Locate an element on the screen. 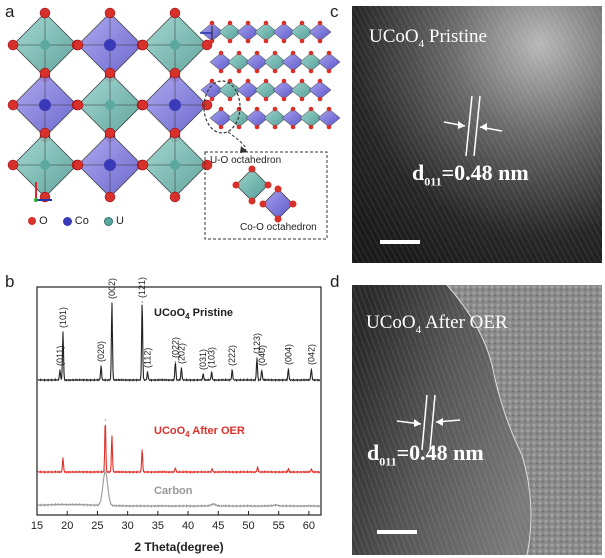 The image size is (605, 558). miller-index-label: (202) is located at coordinates (181, 353).